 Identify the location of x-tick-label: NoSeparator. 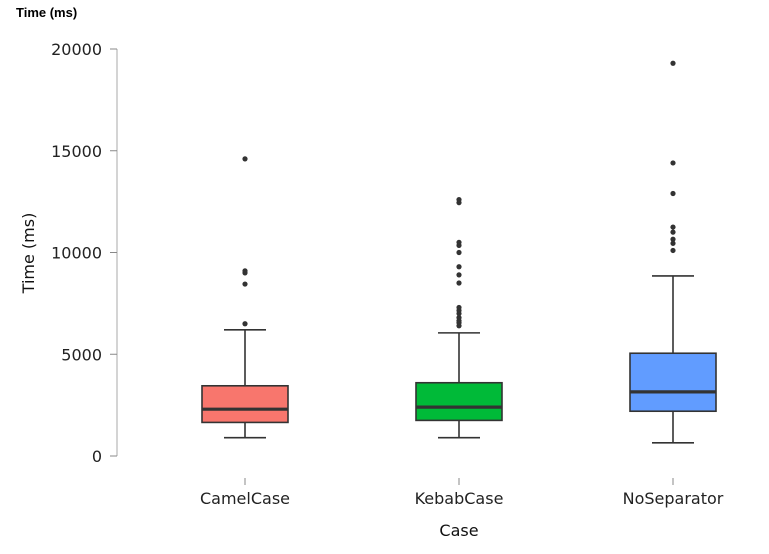
(673, 498).